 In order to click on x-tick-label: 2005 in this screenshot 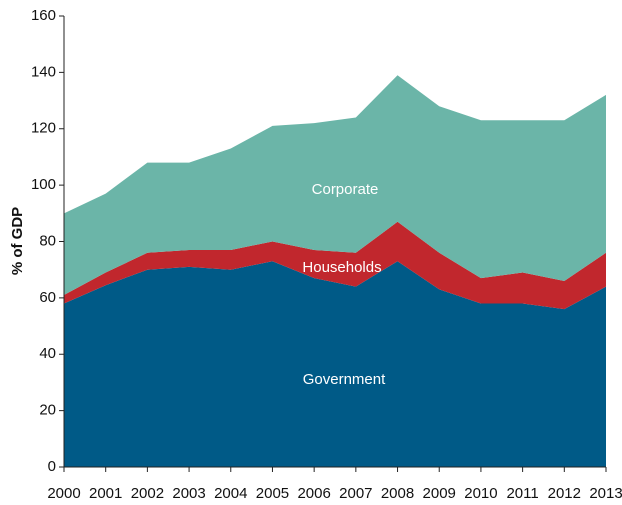, I will do `click(272, 493)`.